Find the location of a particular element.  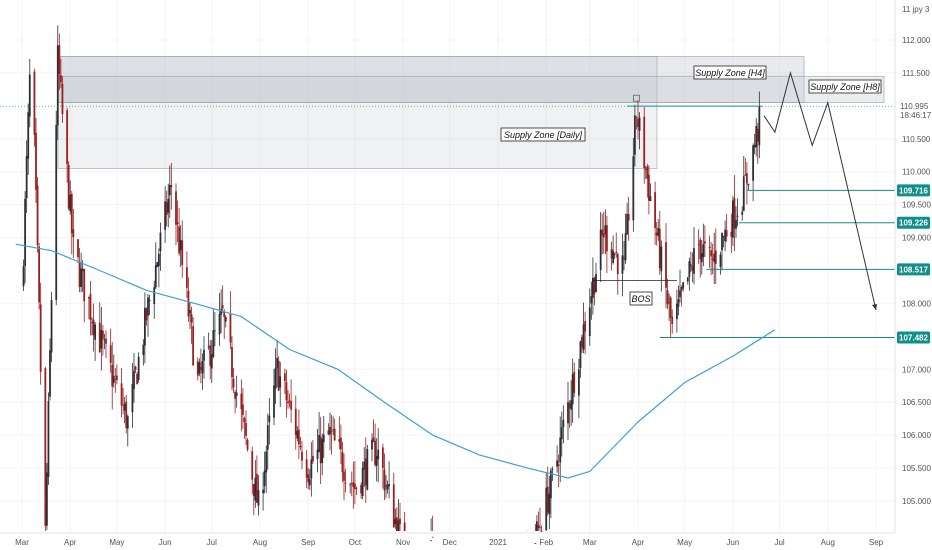

bos-label: BOS is located at coordinates (640, 299).